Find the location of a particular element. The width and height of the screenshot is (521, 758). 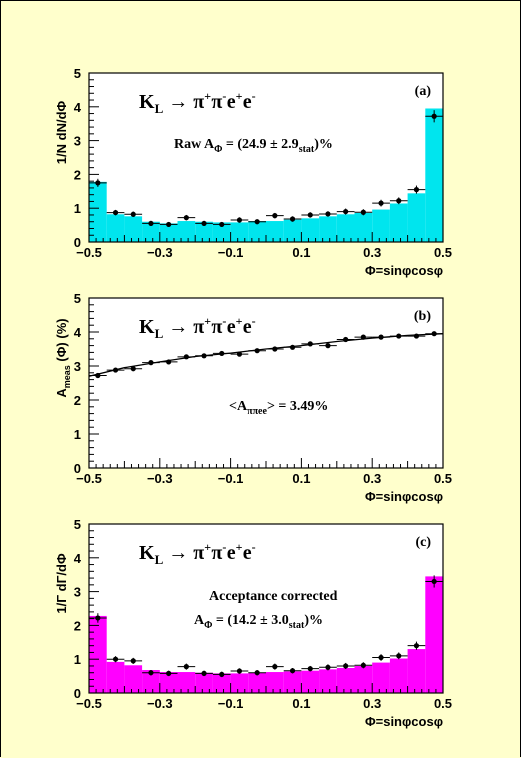

annotation-text: = (24.9 ± 2.9 is located at coordinates (260, 144).